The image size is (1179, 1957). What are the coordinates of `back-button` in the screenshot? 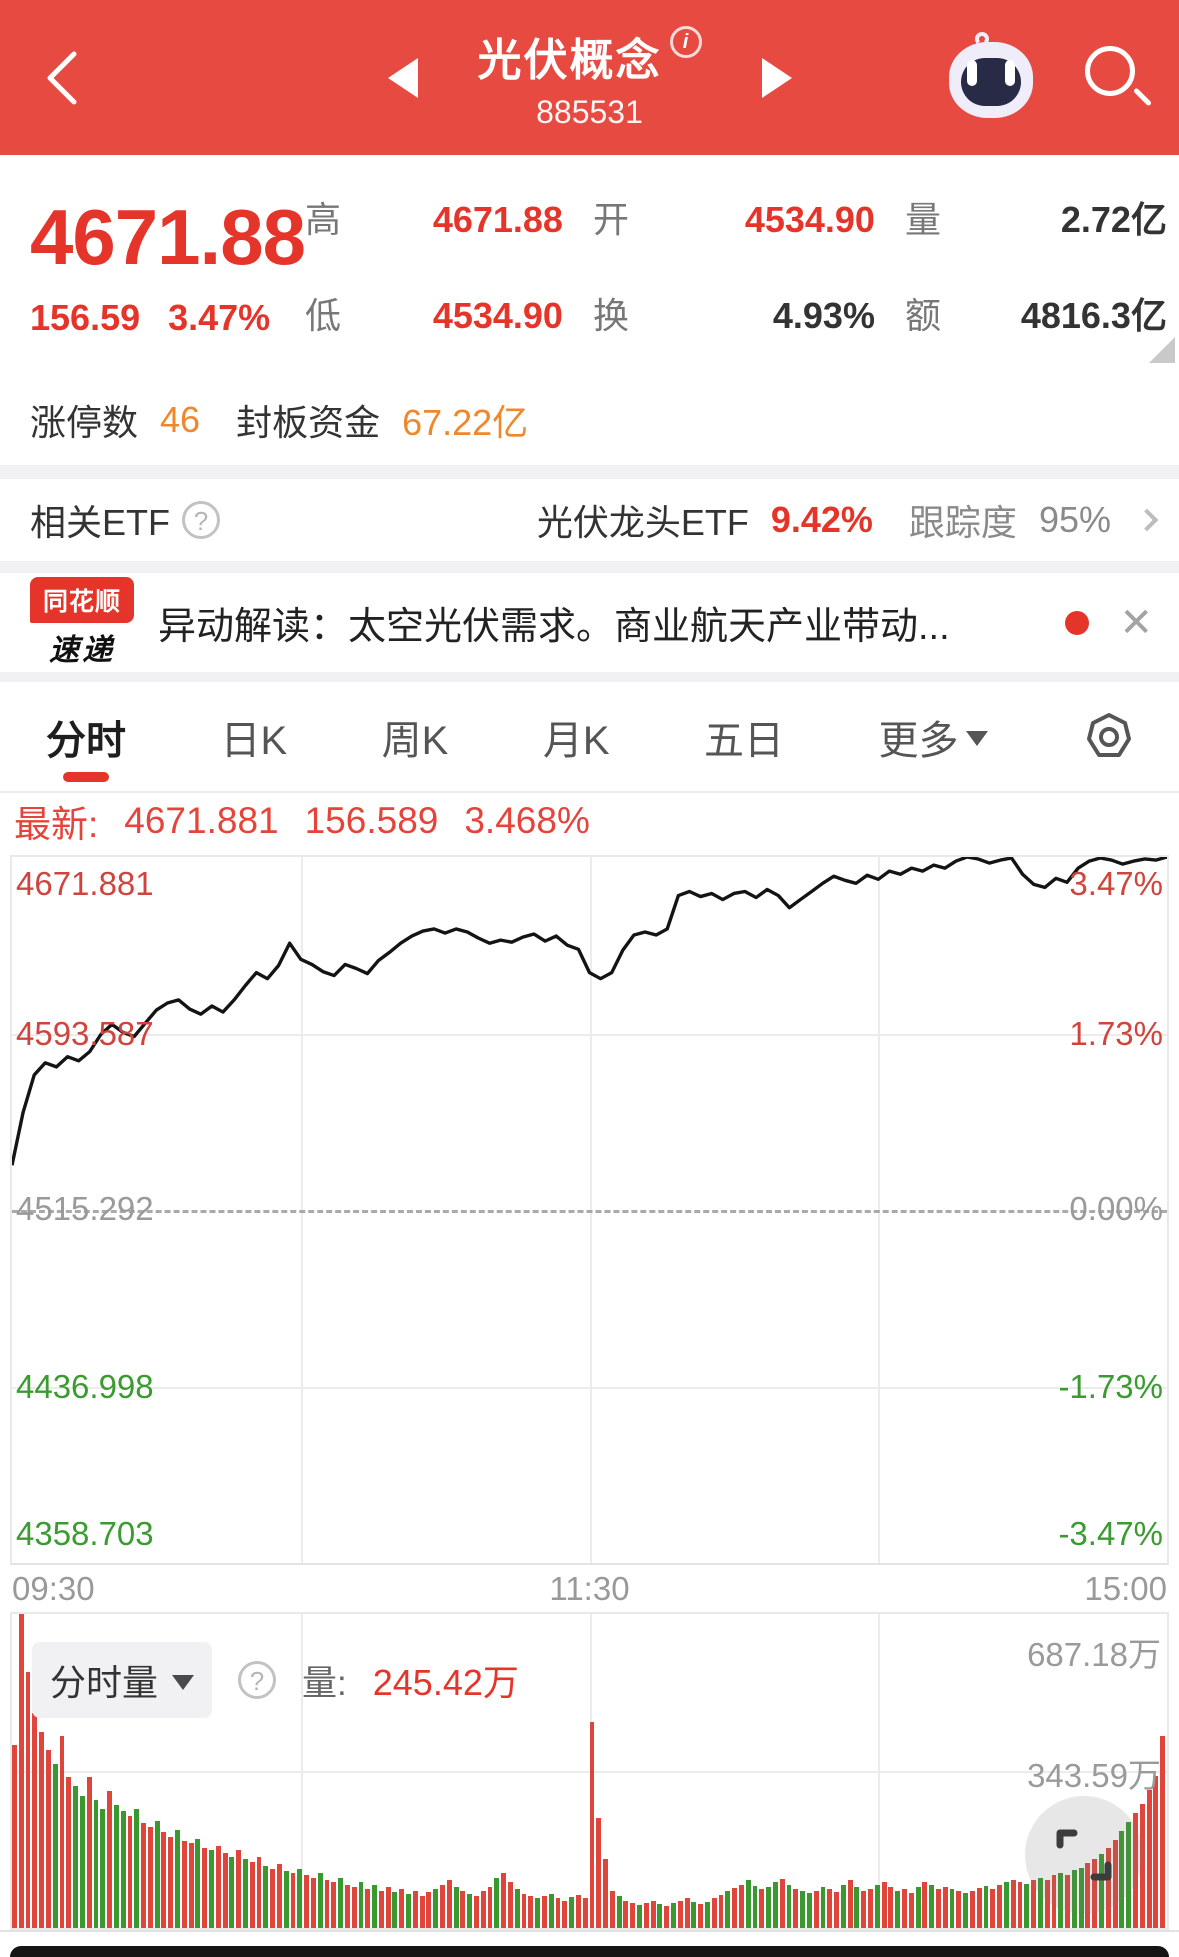 It's located at (62, 78).